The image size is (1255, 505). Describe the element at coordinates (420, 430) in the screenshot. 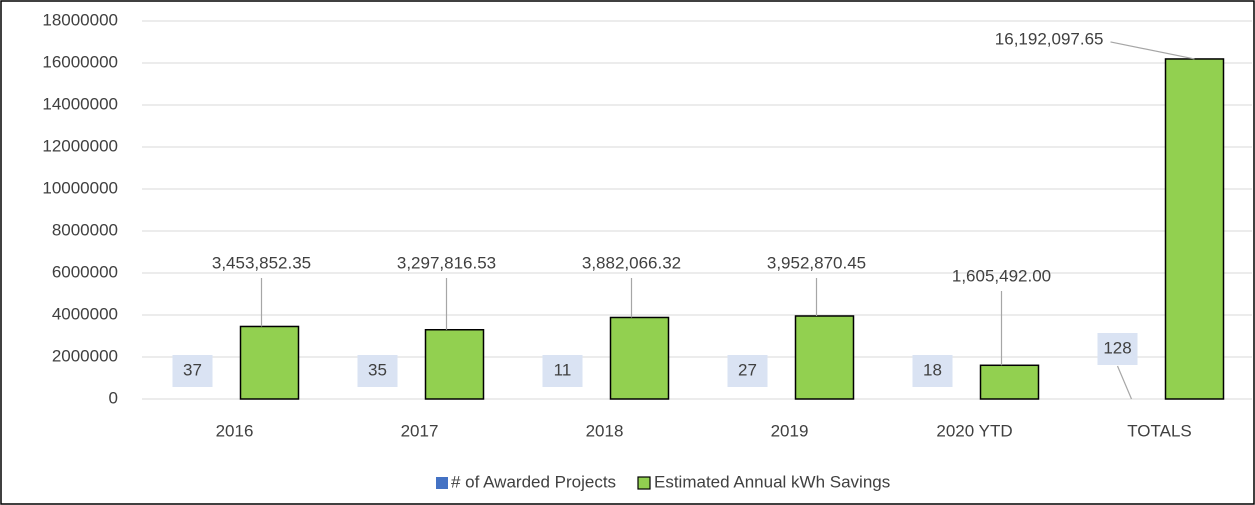

I see `x-tick-label: 2017` at that location.